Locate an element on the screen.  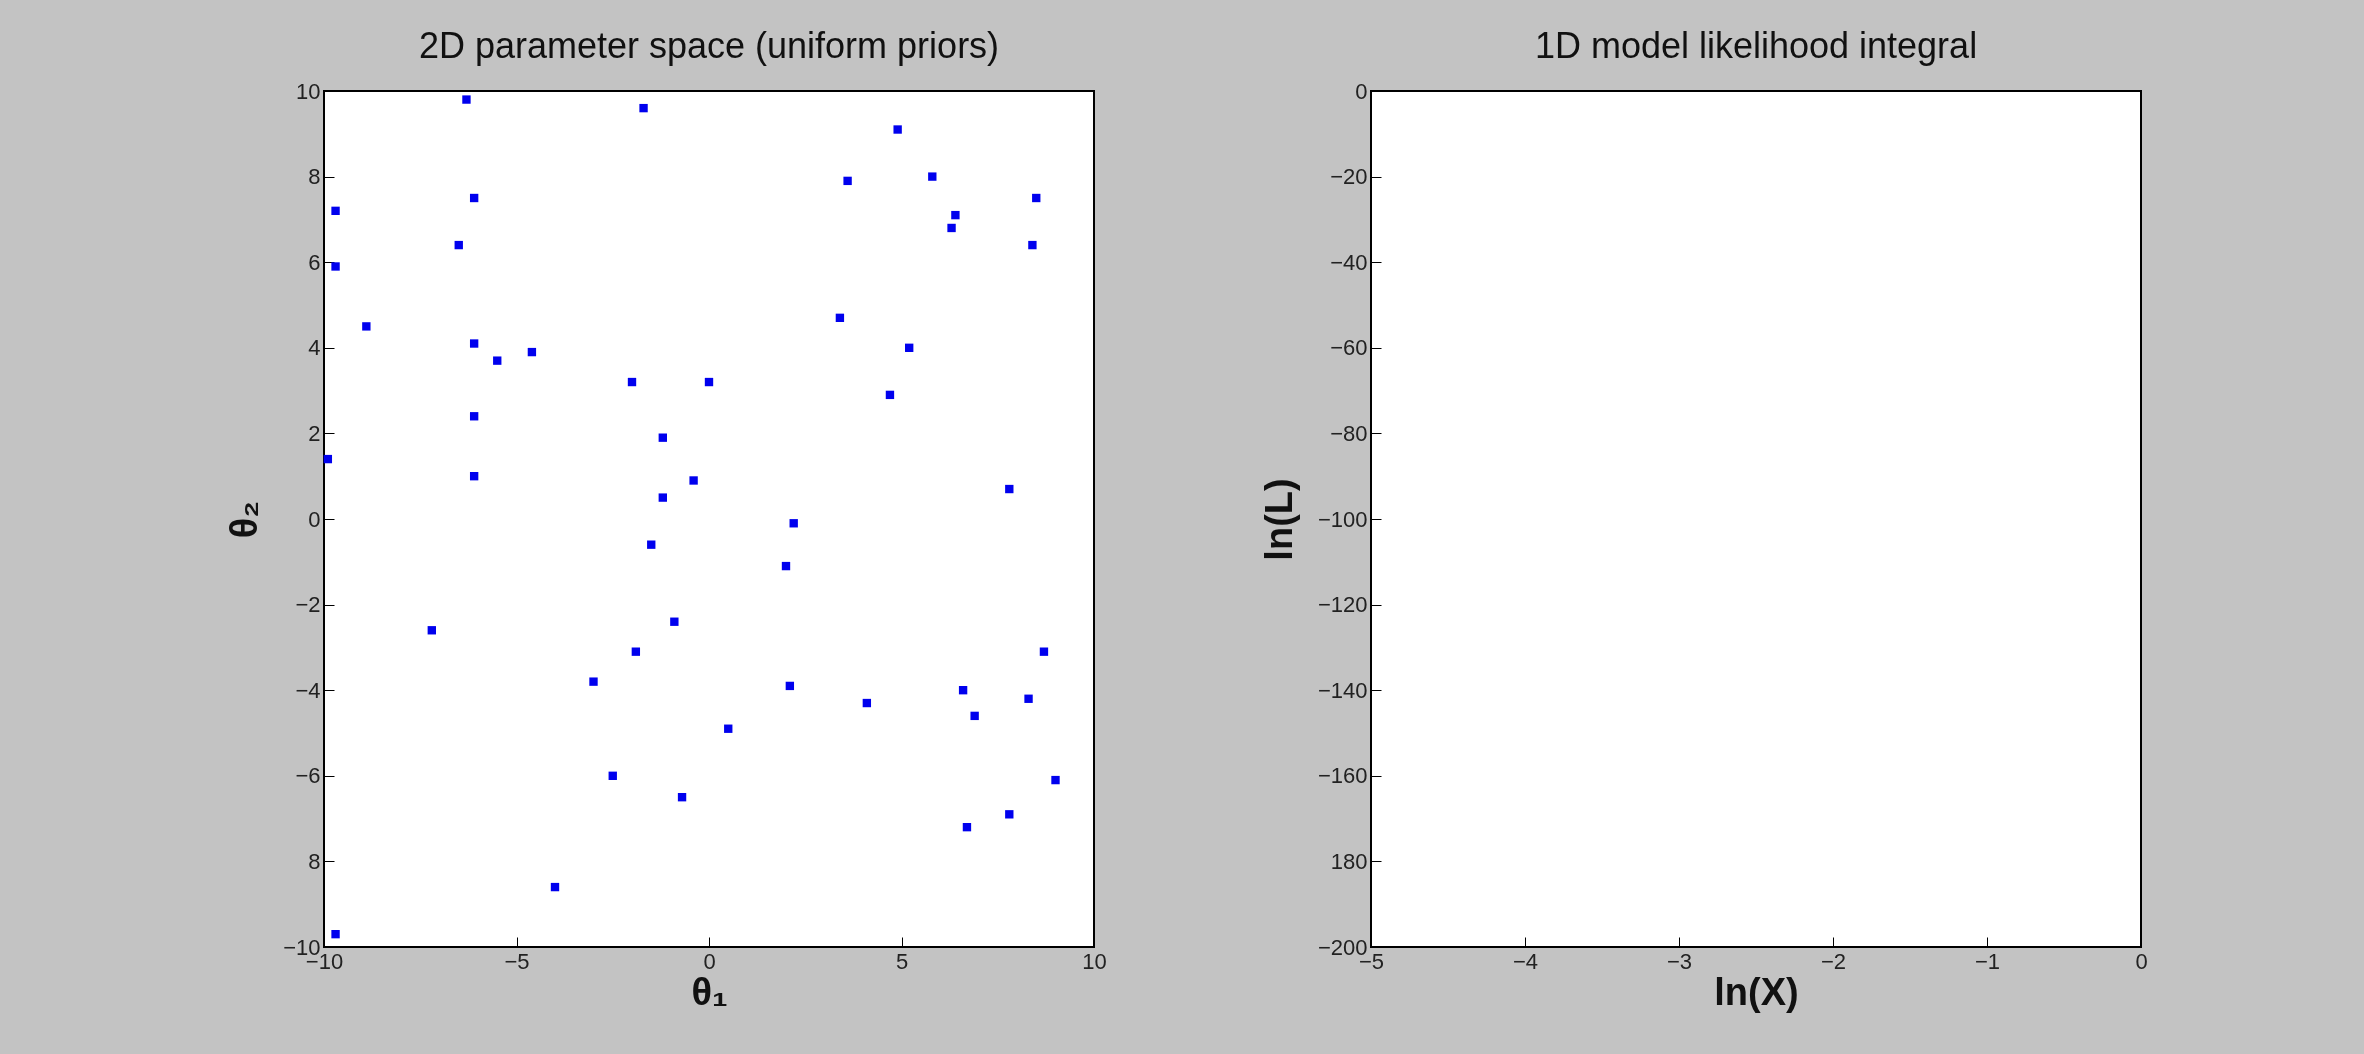
x-tick-label: −5 is located at coordinates (517, 961).